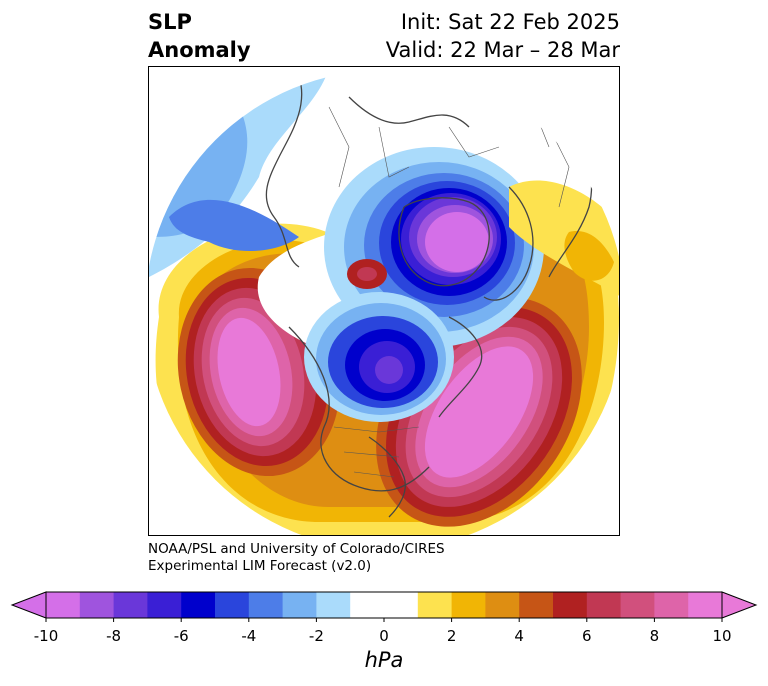 The image size is (768, 686). What do you see at coordinates (722, 636) in the screenshot?
I see `colorbar-tick-label: 10` at bounding box center [722, 636].